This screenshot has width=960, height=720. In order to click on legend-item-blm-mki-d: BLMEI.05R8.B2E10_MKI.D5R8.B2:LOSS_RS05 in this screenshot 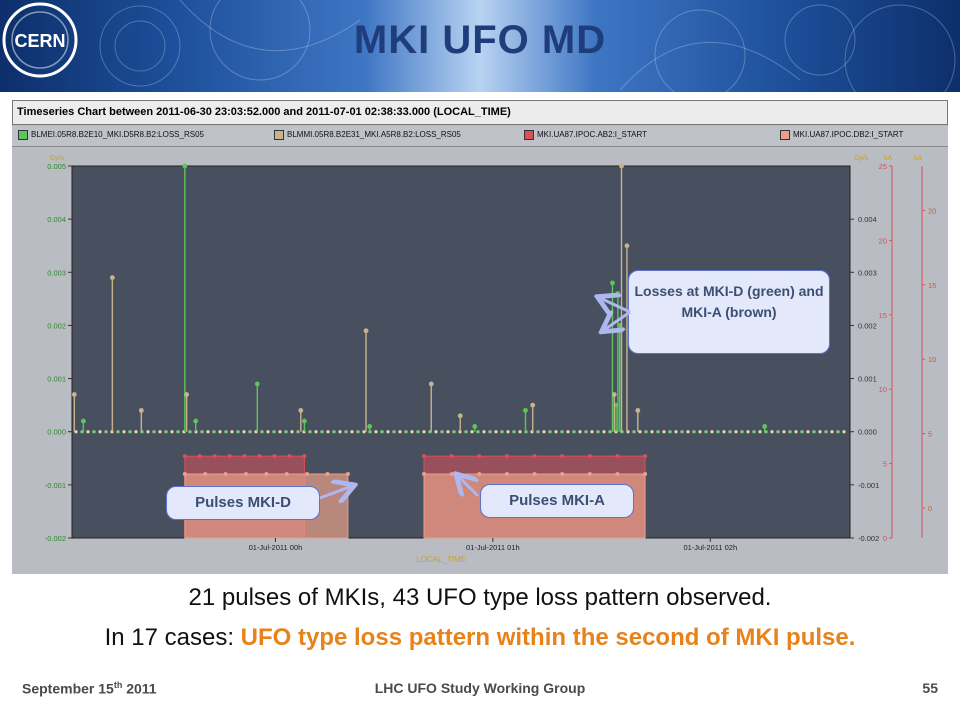, I will do `click(111, 135)`.